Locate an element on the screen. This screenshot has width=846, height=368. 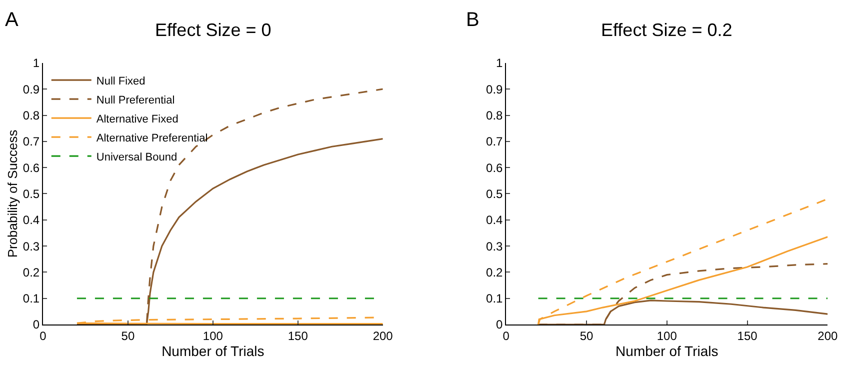
legend-label: Alternative Fixed is located at coordinates (137, 119).